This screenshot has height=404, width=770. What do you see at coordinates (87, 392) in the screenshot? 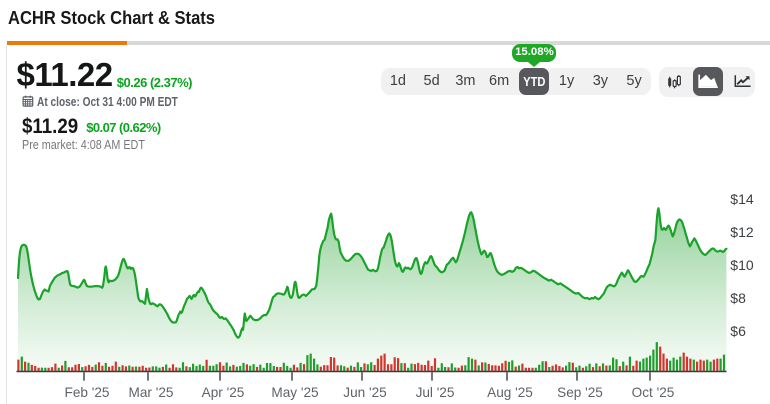
I see `svg-text: Feb '25` at bounding box center [87, 392].